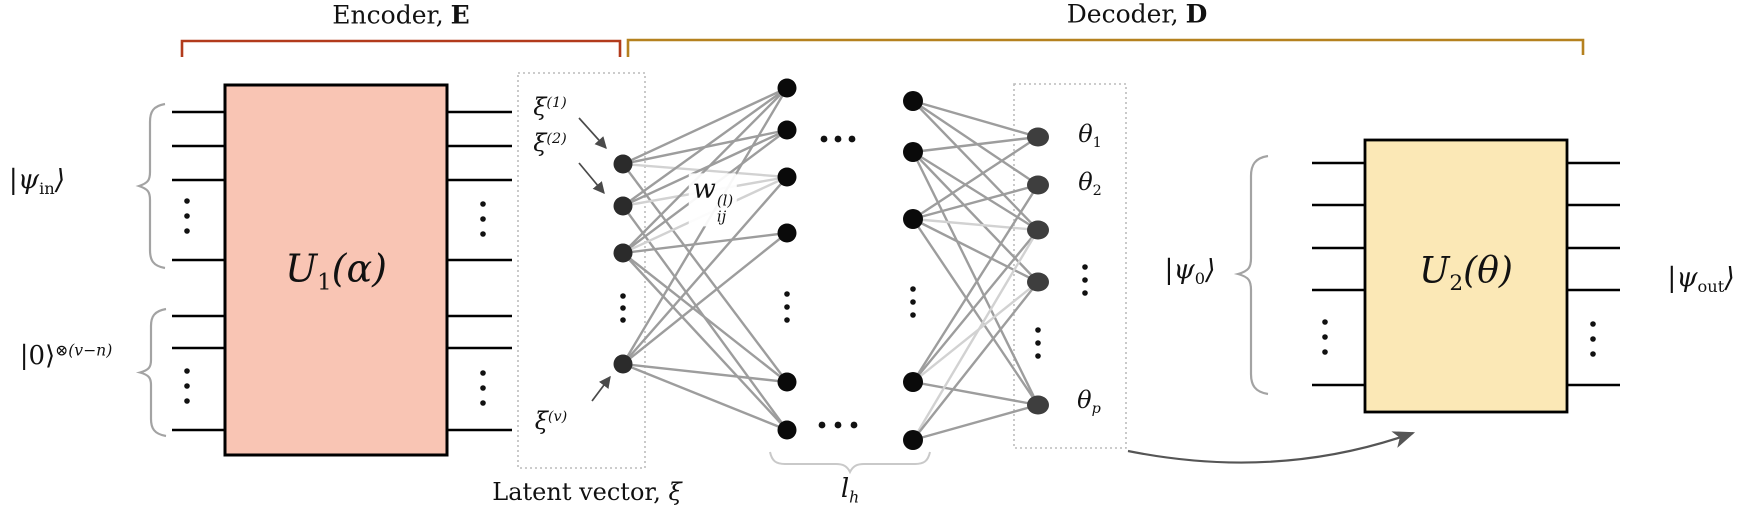  Describe the element at coordinates (1089, 401) in the screenshot. I see `theta-p-label: θp` at that location.